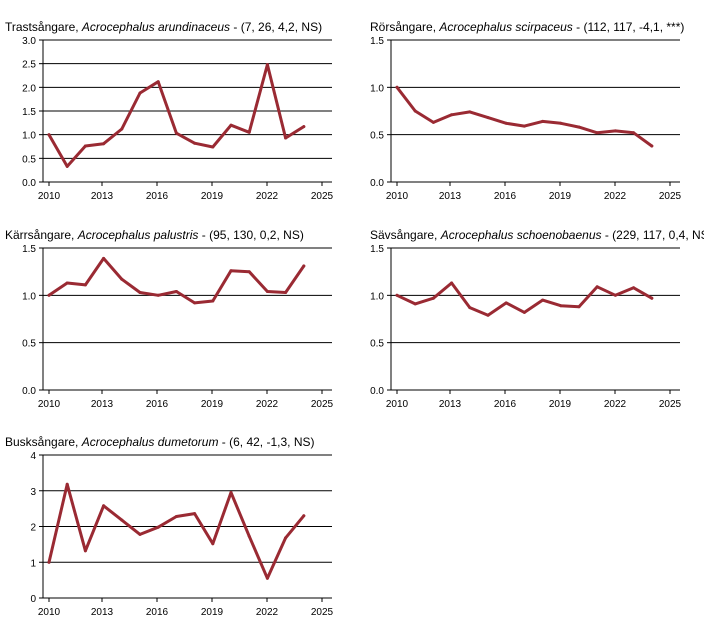  What do you see at coordinates (653, 235) in the screenshot?
I see `title-stats: - (229, 117, 0,4, NS)` at bounding box center [653, 235].